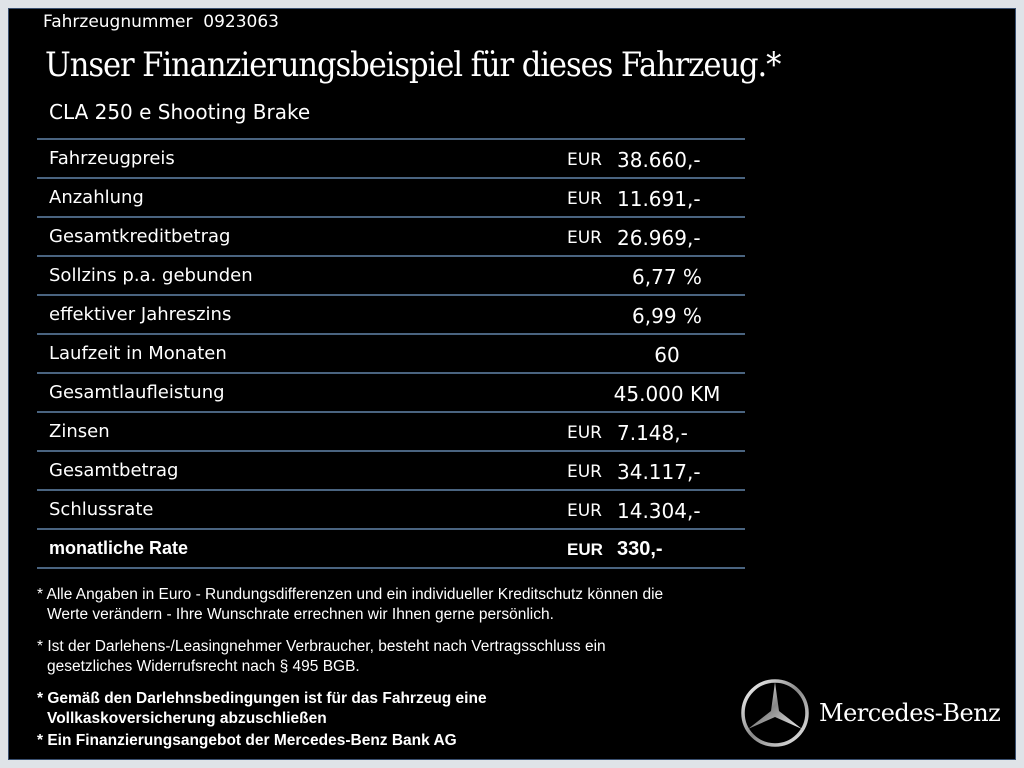 Image resolution: width=1024 pixels, height=768 pixels. I want to click on table-row: Schlussrate EUR 14.304,-, so click(391, 508).